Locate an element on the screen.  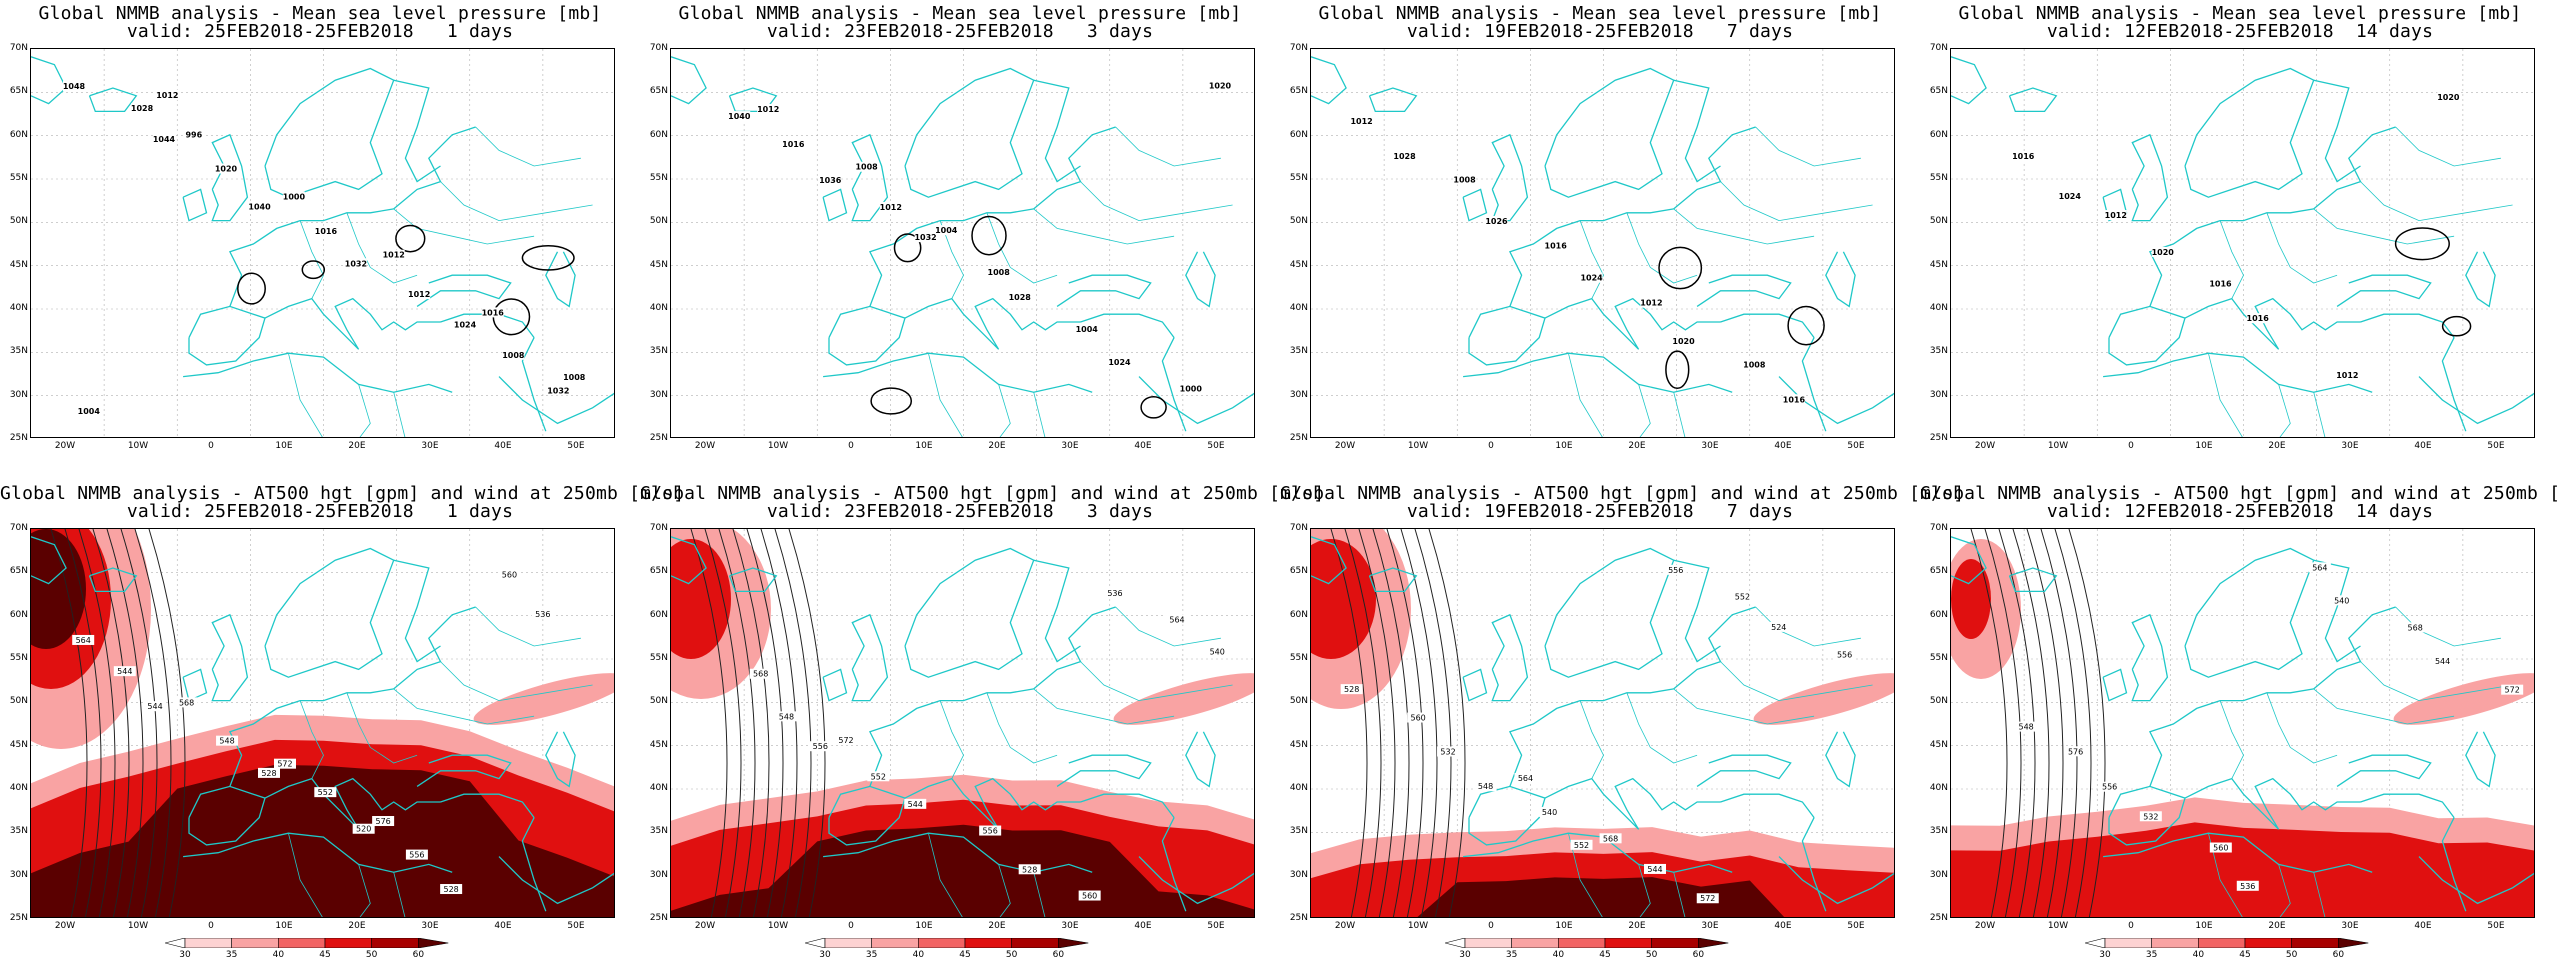
contour-label: 564 is located at coordinates (1525, 778).